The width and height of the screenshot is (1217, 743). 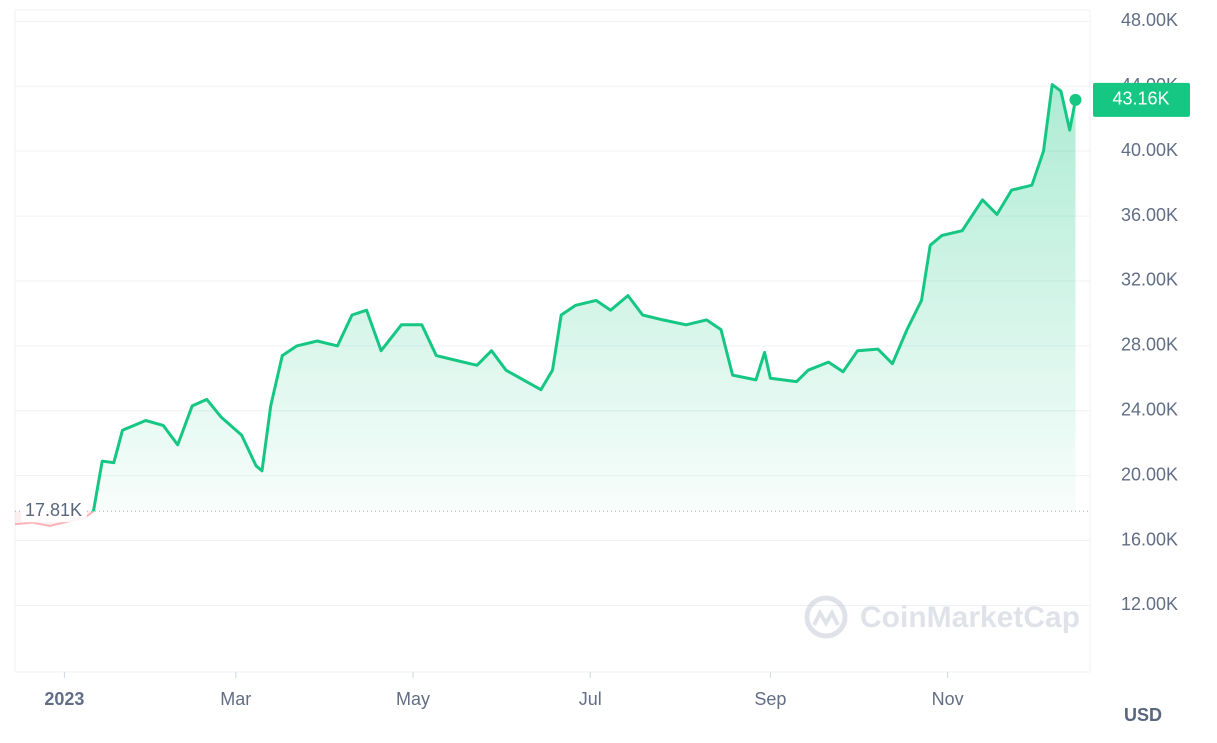 I want to click on x-tick-label: Nov, so click(x=948, y=699).